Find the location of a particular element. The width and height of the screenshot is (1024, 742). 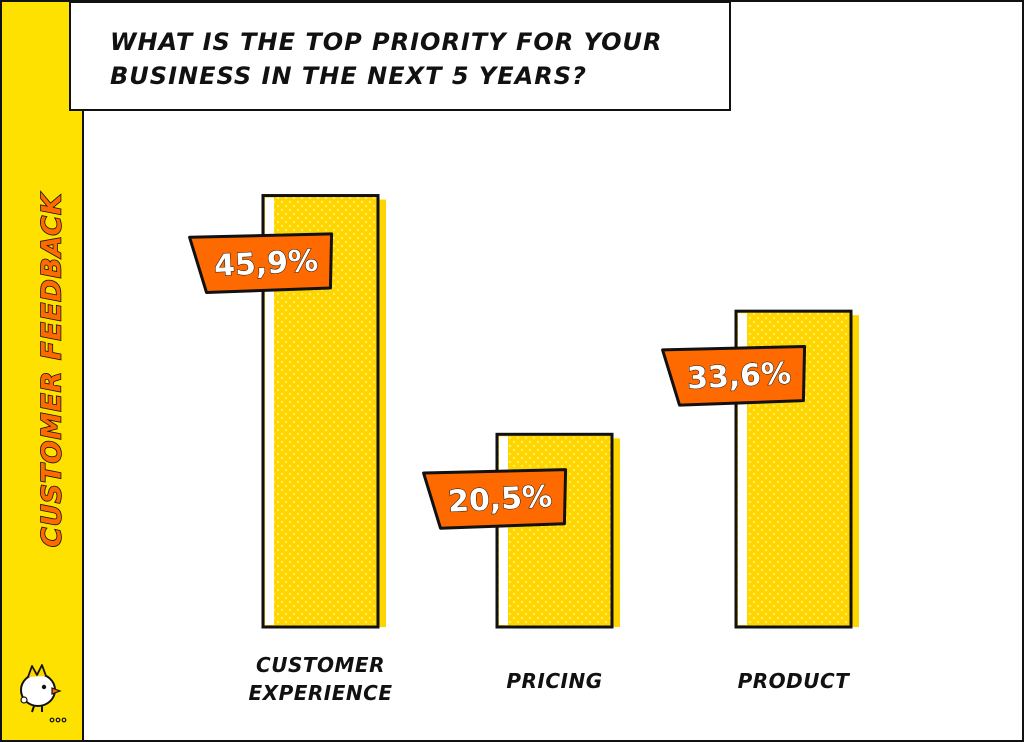

value-label: 20,5% is located at coordinates (500, 499).